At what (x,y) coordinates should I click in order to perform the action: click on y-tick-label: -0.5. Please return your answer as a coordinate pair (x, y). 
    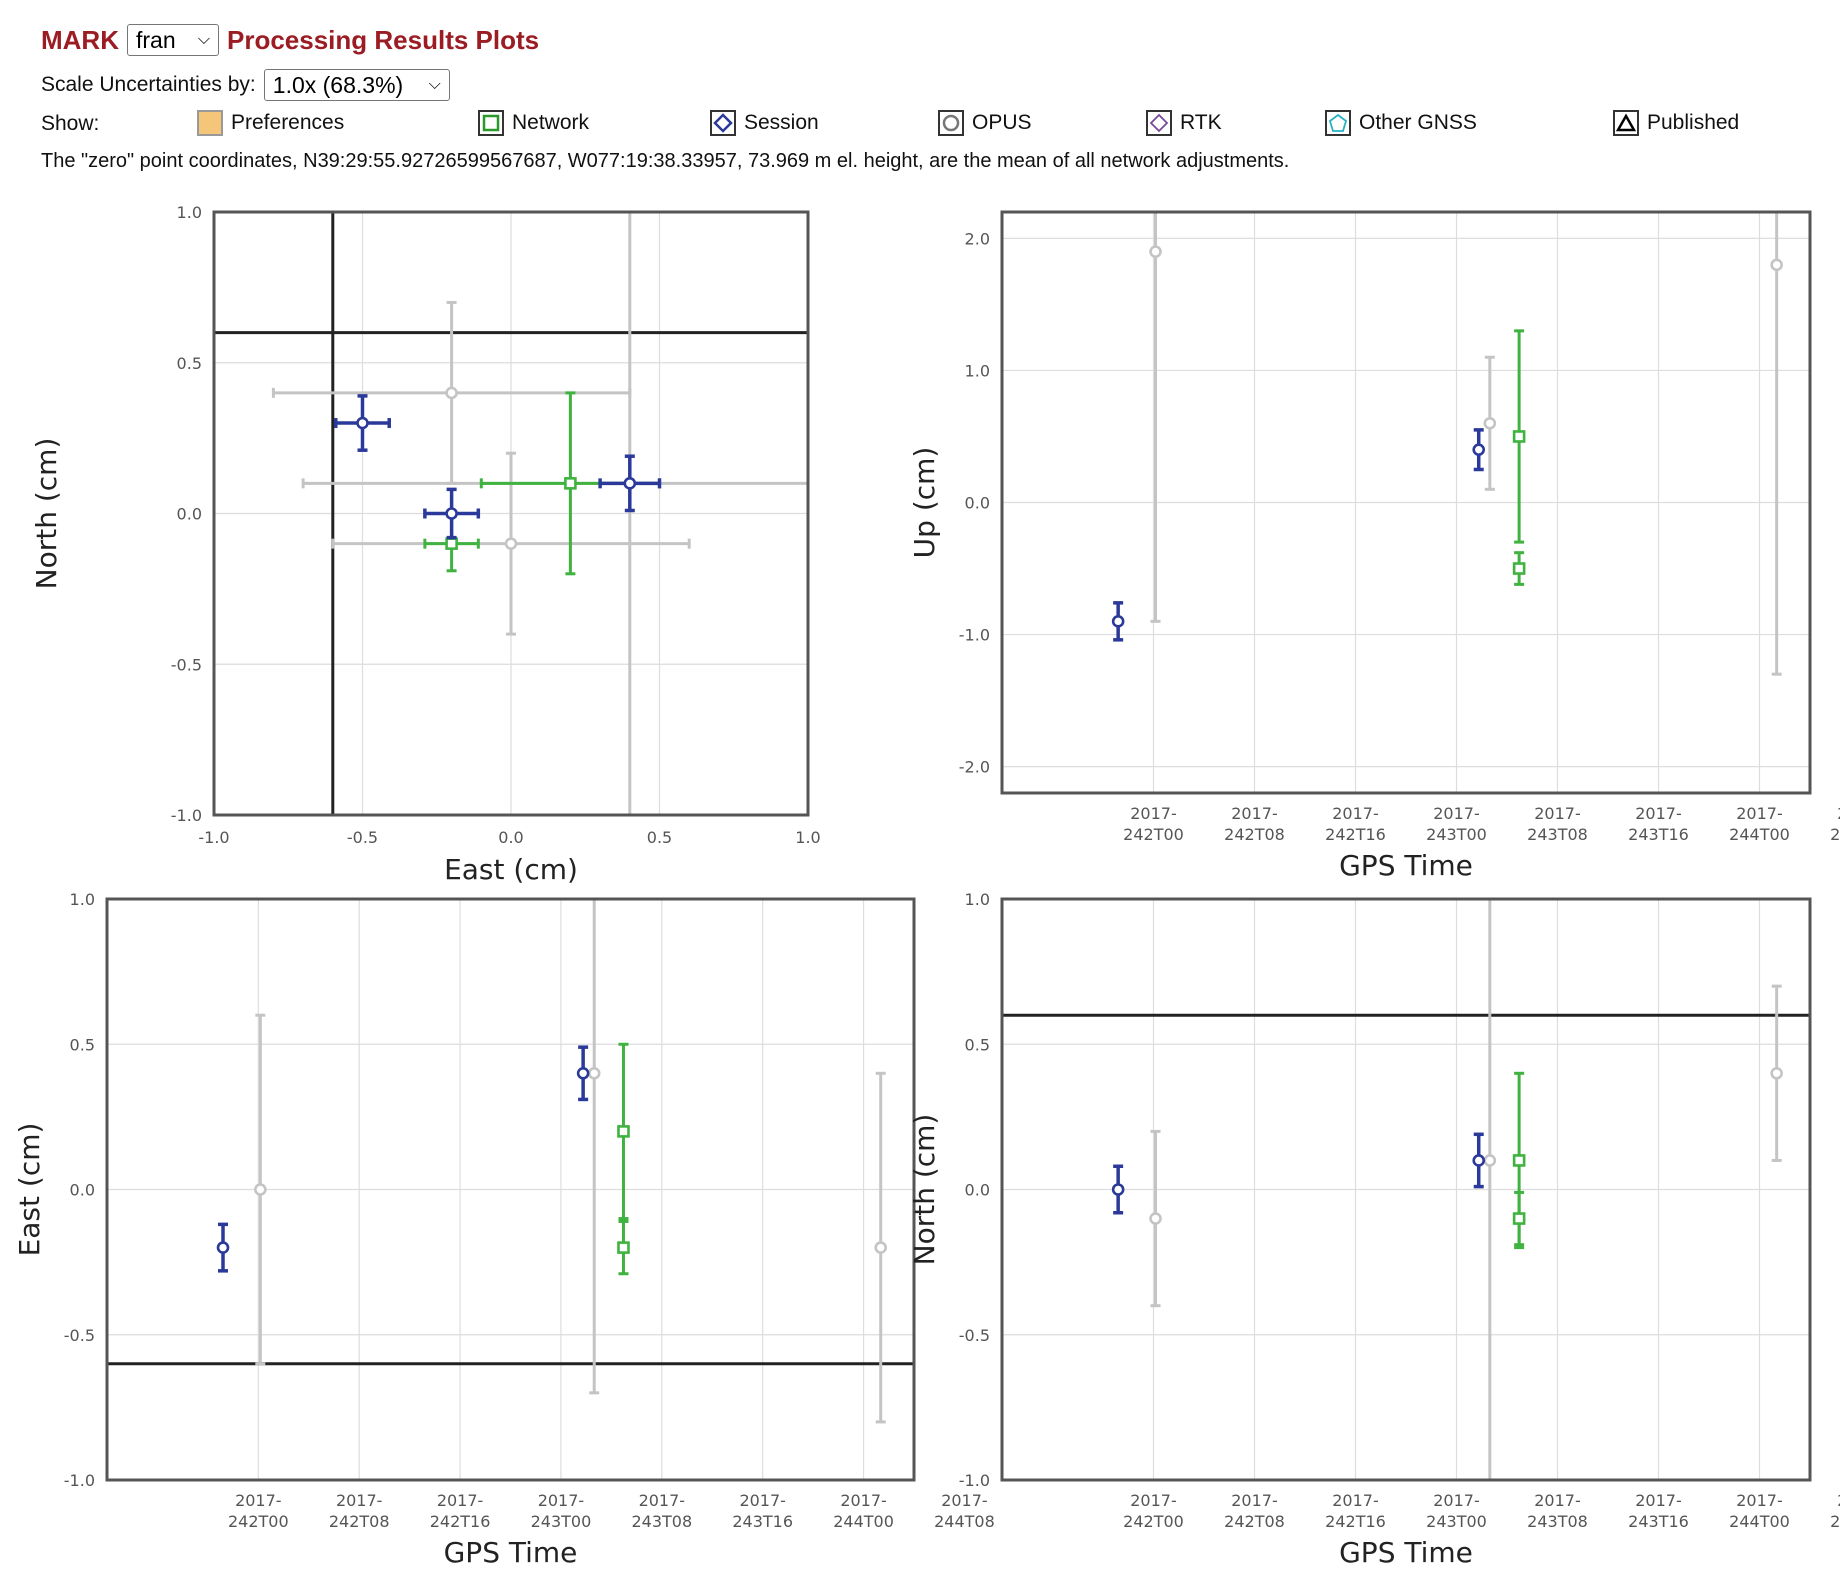
    Looking at the image, I should click on (79, 1335).